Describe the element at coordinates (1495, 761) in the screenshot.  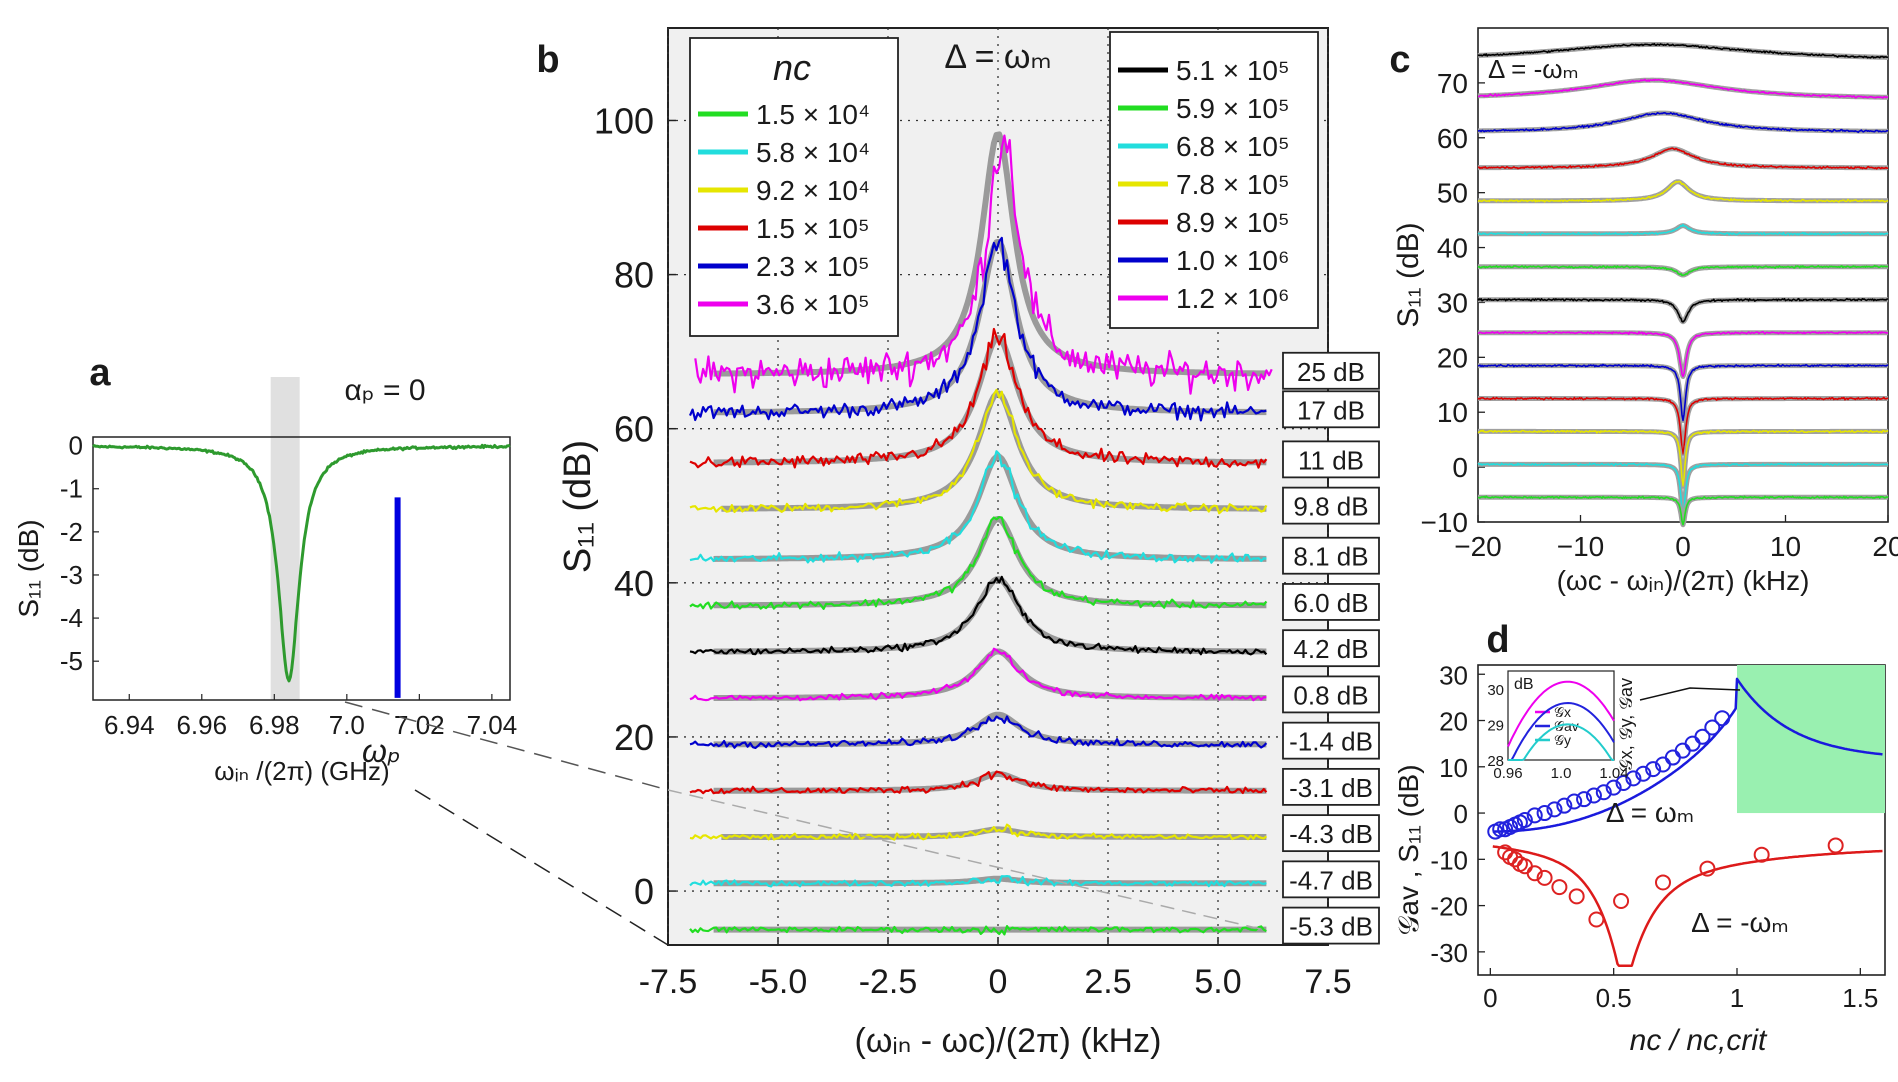
I see `inset-y-tick-label: 28` at that location.